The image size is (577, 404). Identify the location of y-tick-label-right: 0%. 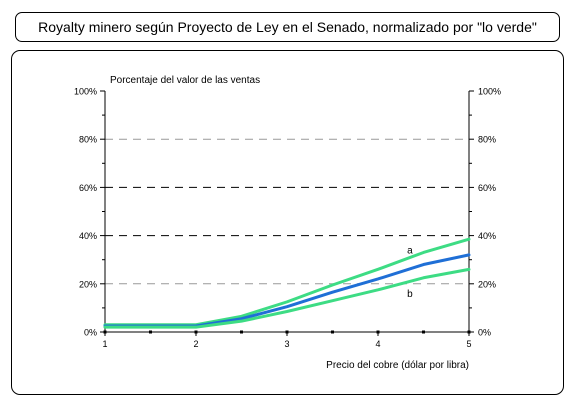
(484, 333).